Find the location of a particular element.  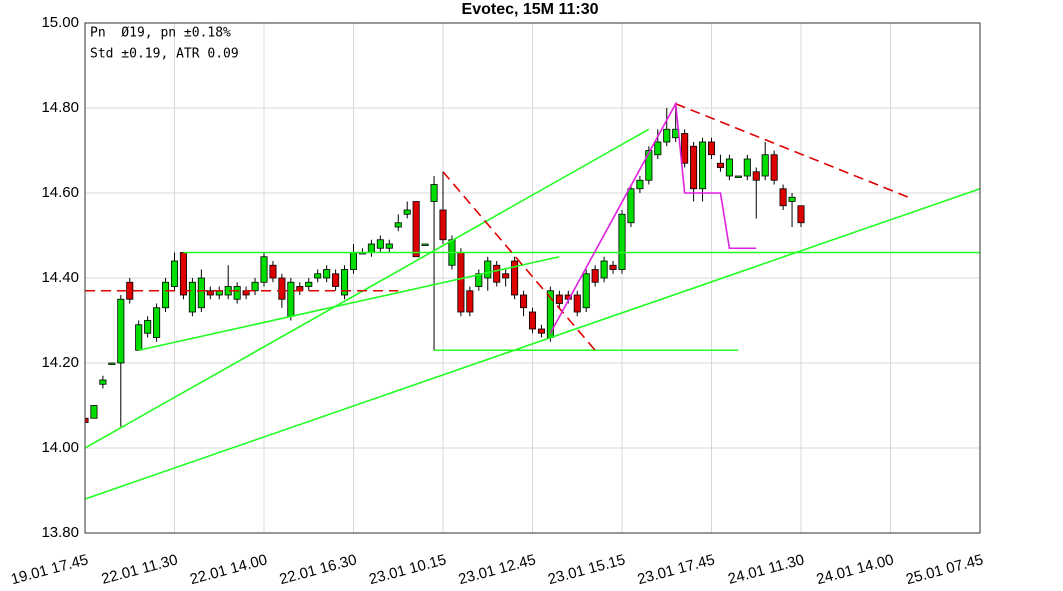

x-tick-label: 23.01 12.45 is located at coordinates (497, 569).